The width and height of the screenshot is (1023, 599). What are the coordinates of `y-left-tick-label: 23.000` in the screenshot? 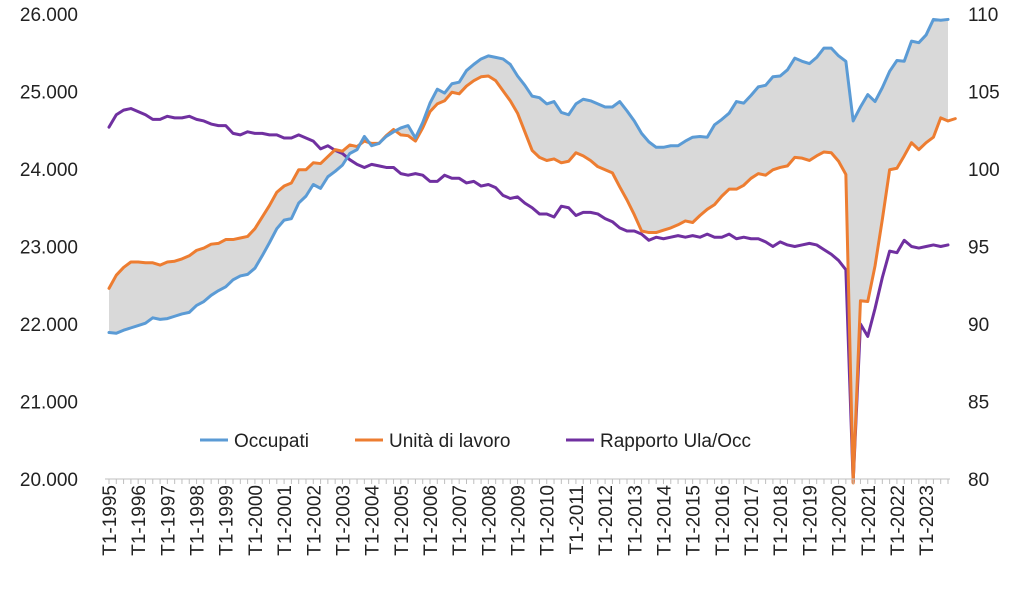 It's located at (49, 248).